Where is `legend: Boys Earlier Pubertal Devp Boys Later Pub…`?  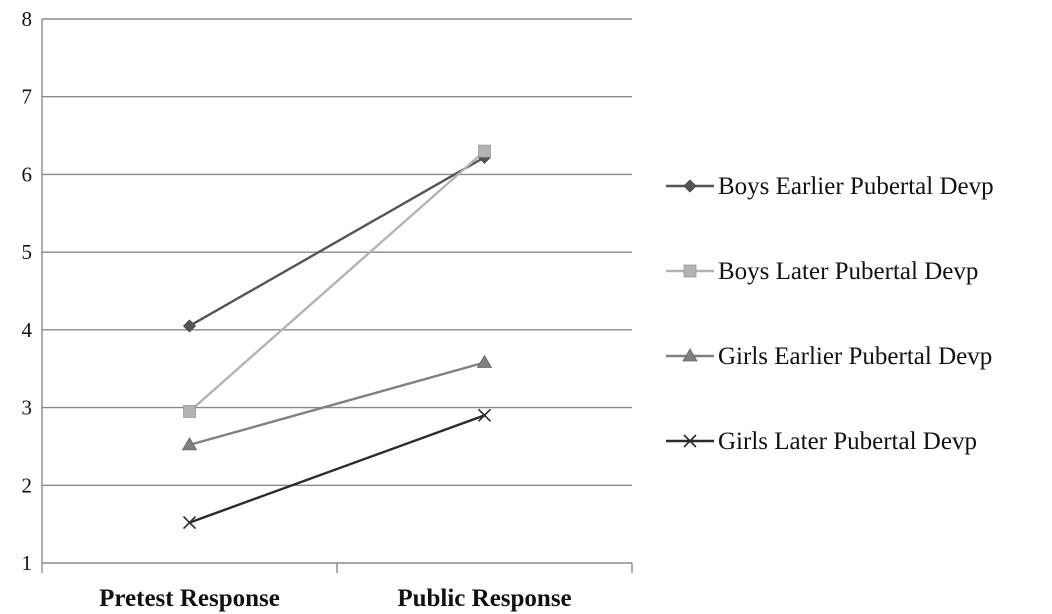
legend: Boys Earlier Pubertal Devp Boys Later Pub… is located at coordinates (830, 314).